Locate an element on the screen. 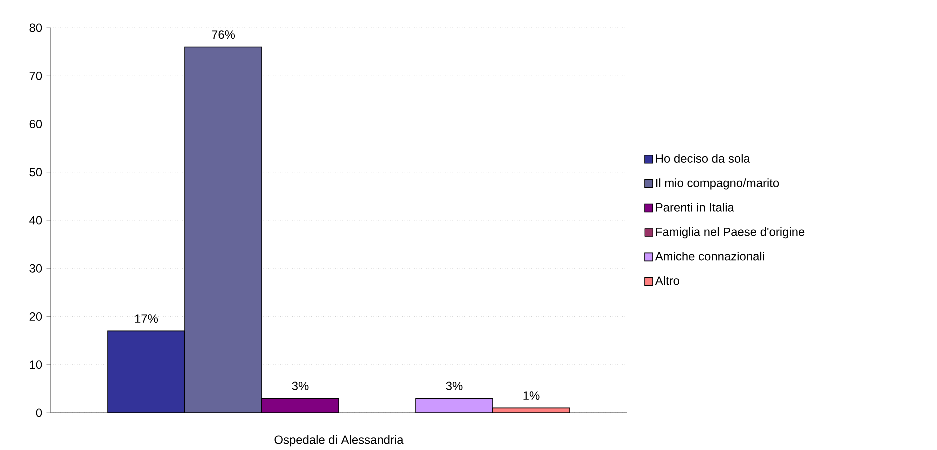  legend-label: Famiglia nel Paese d'origine is located at coordinates (730, 233).